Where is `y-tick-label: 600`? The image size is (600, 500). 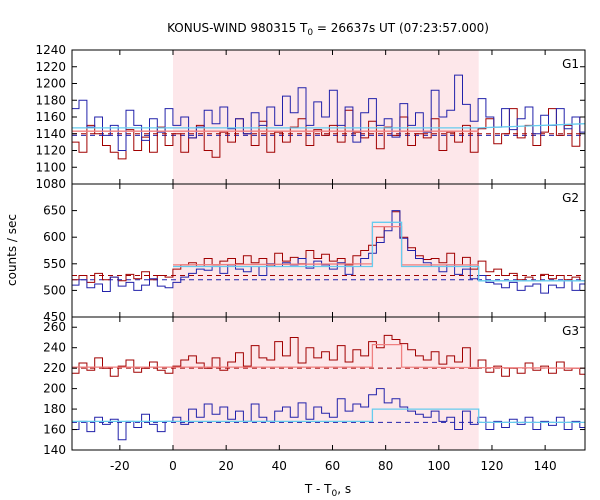
y-tick-label: 600 is located at coordinates (54, 237).